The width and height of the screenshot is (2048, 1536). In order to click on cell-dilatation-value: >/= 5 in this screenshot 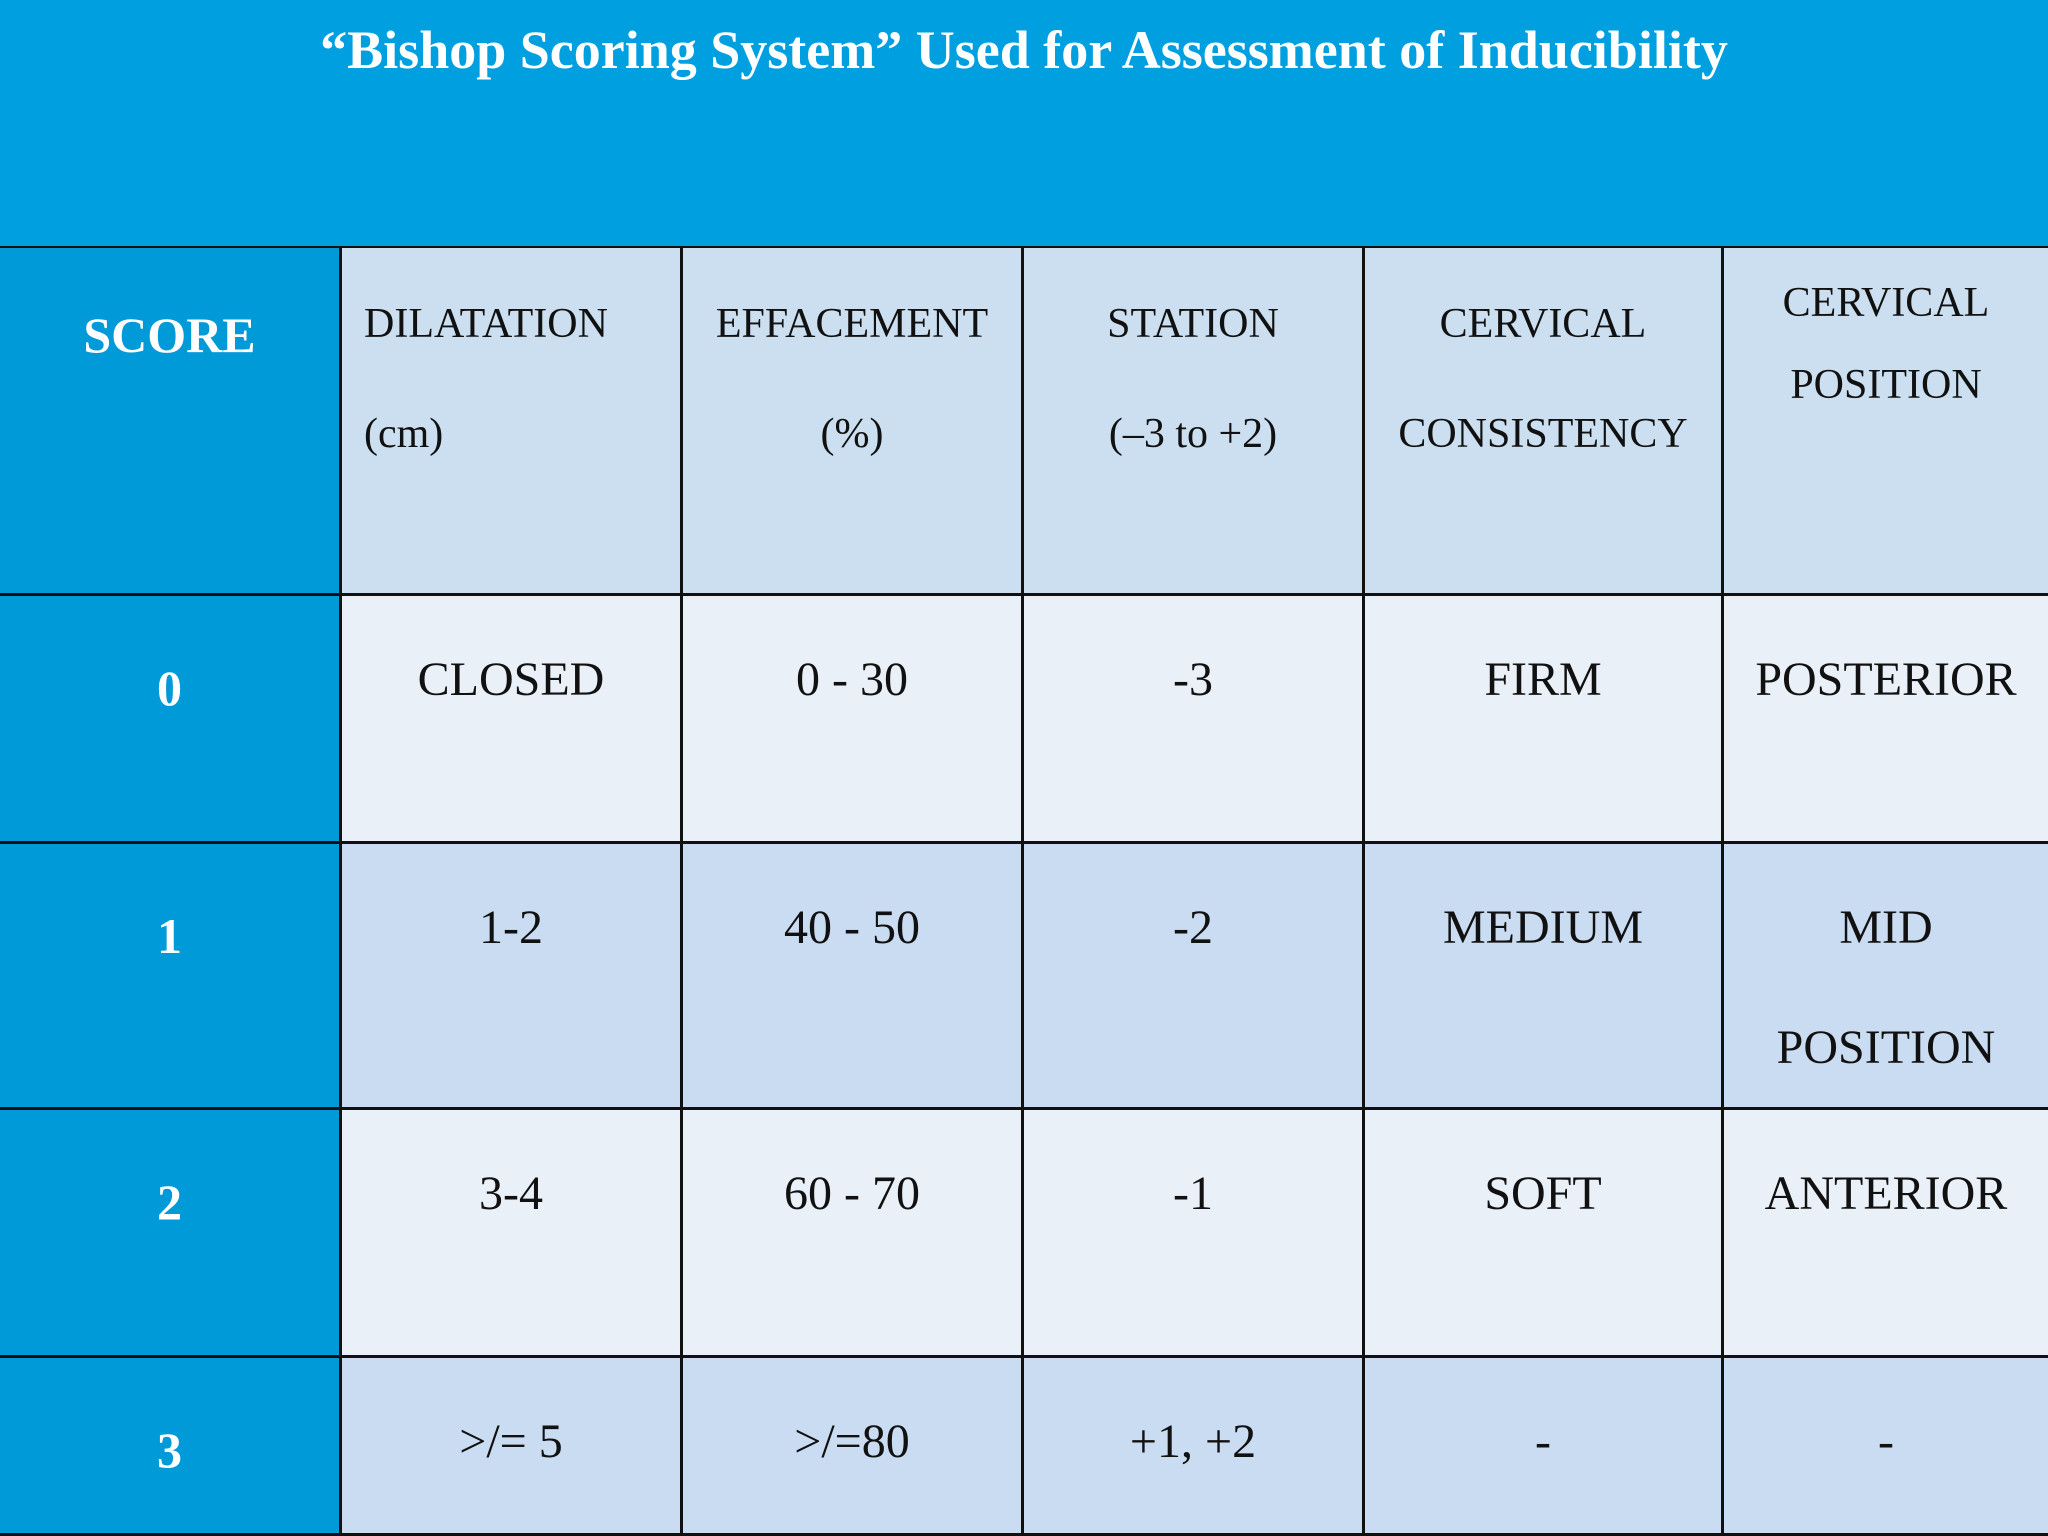, I will do `click(511, 1441)`.